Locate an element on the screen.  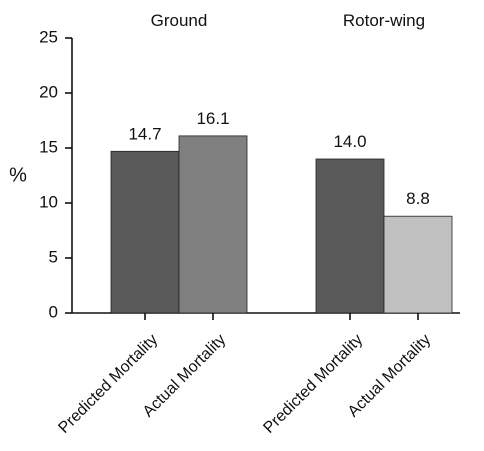
y-tick-label: 25 is located at coordinates (48, 36).